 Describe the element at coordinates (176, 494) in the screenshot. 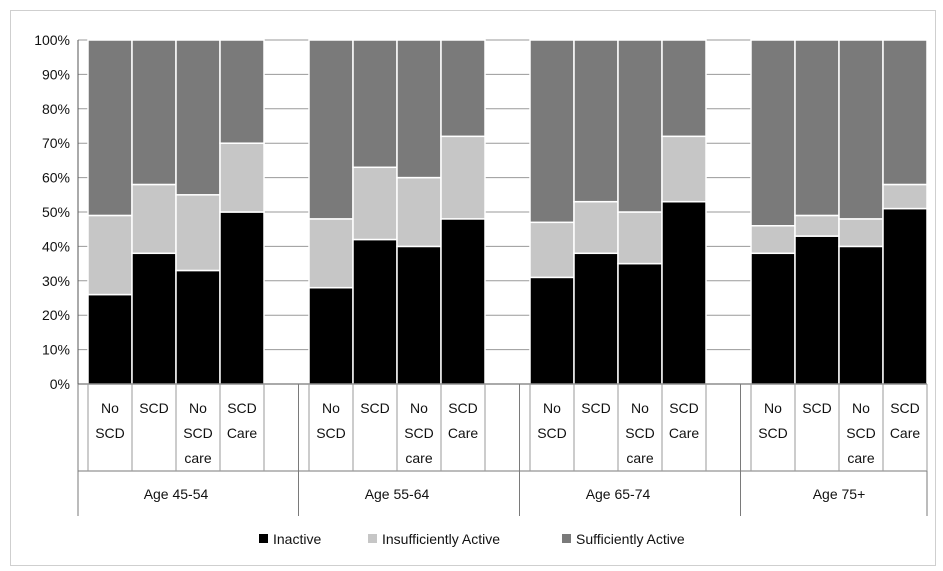

I see `group-label: Age 45-54` at that location.